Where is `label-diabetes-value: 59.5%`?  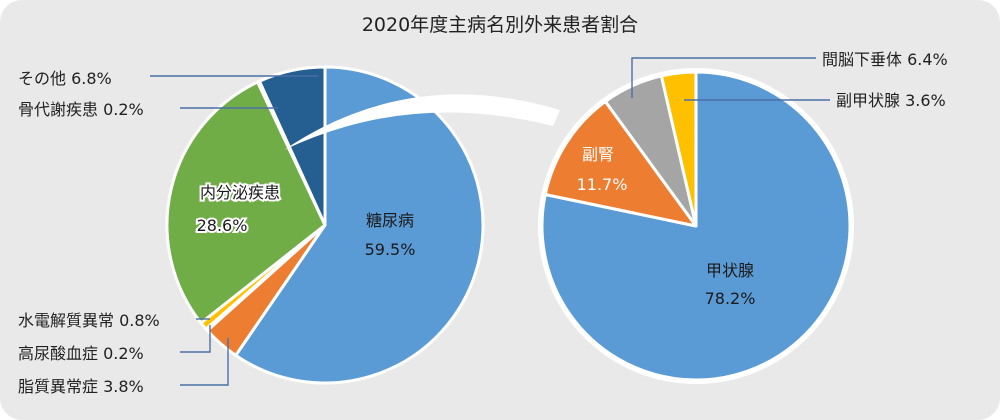 label-diabetes-value: 59.5% is located at coordinates (390, 249).